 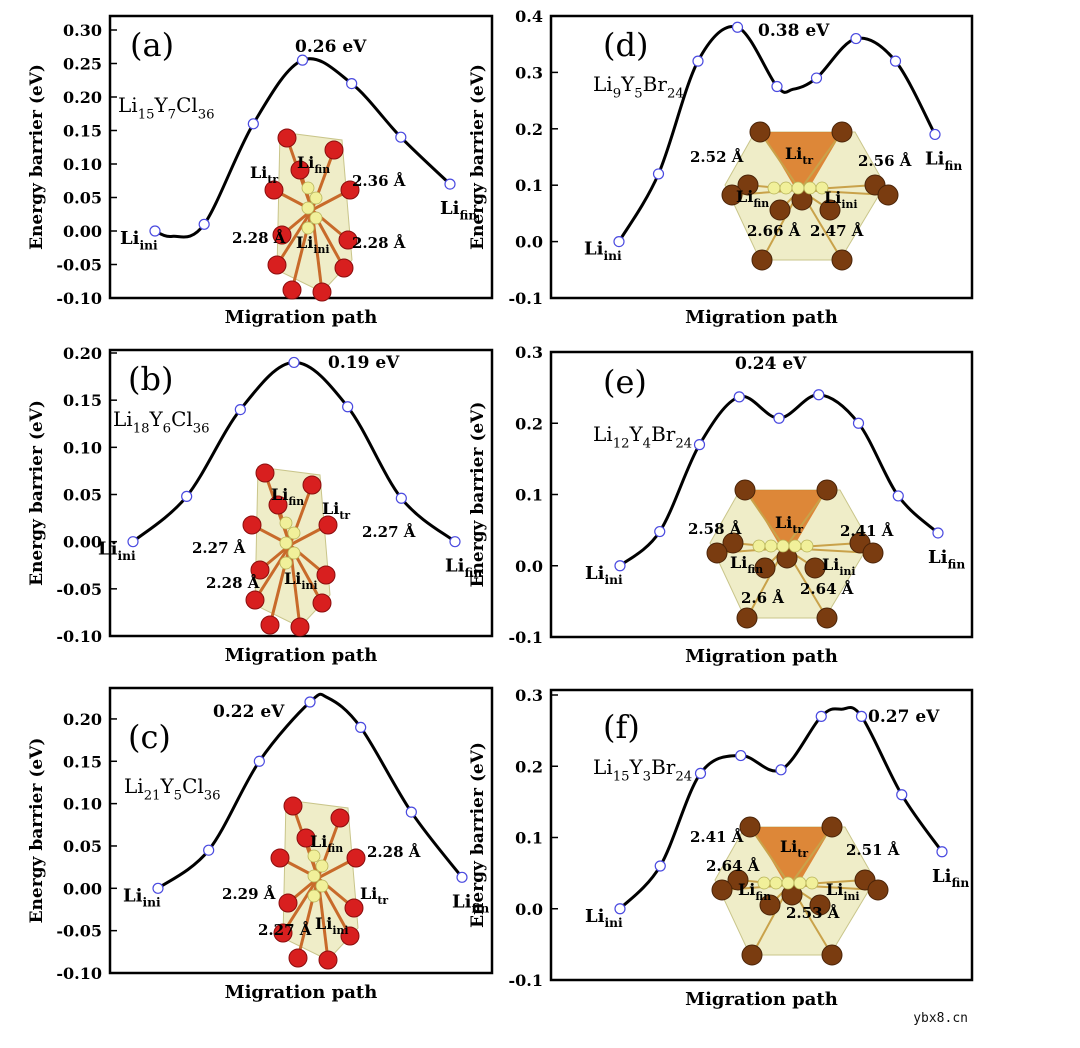 I want to click on site-label-fin-inner-main: Li, so click(x=318, y=841).